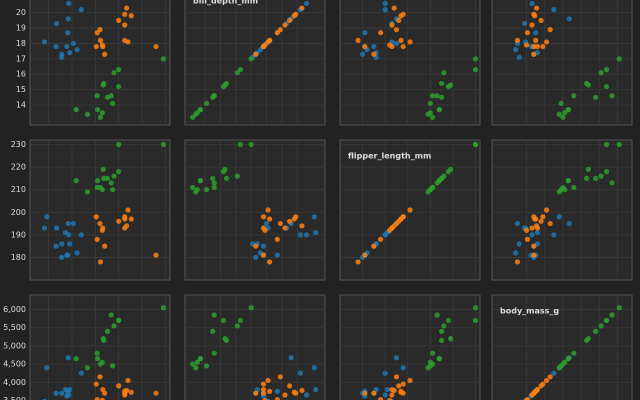  I want to click on y-tick-label: 220, so click(18, 167).